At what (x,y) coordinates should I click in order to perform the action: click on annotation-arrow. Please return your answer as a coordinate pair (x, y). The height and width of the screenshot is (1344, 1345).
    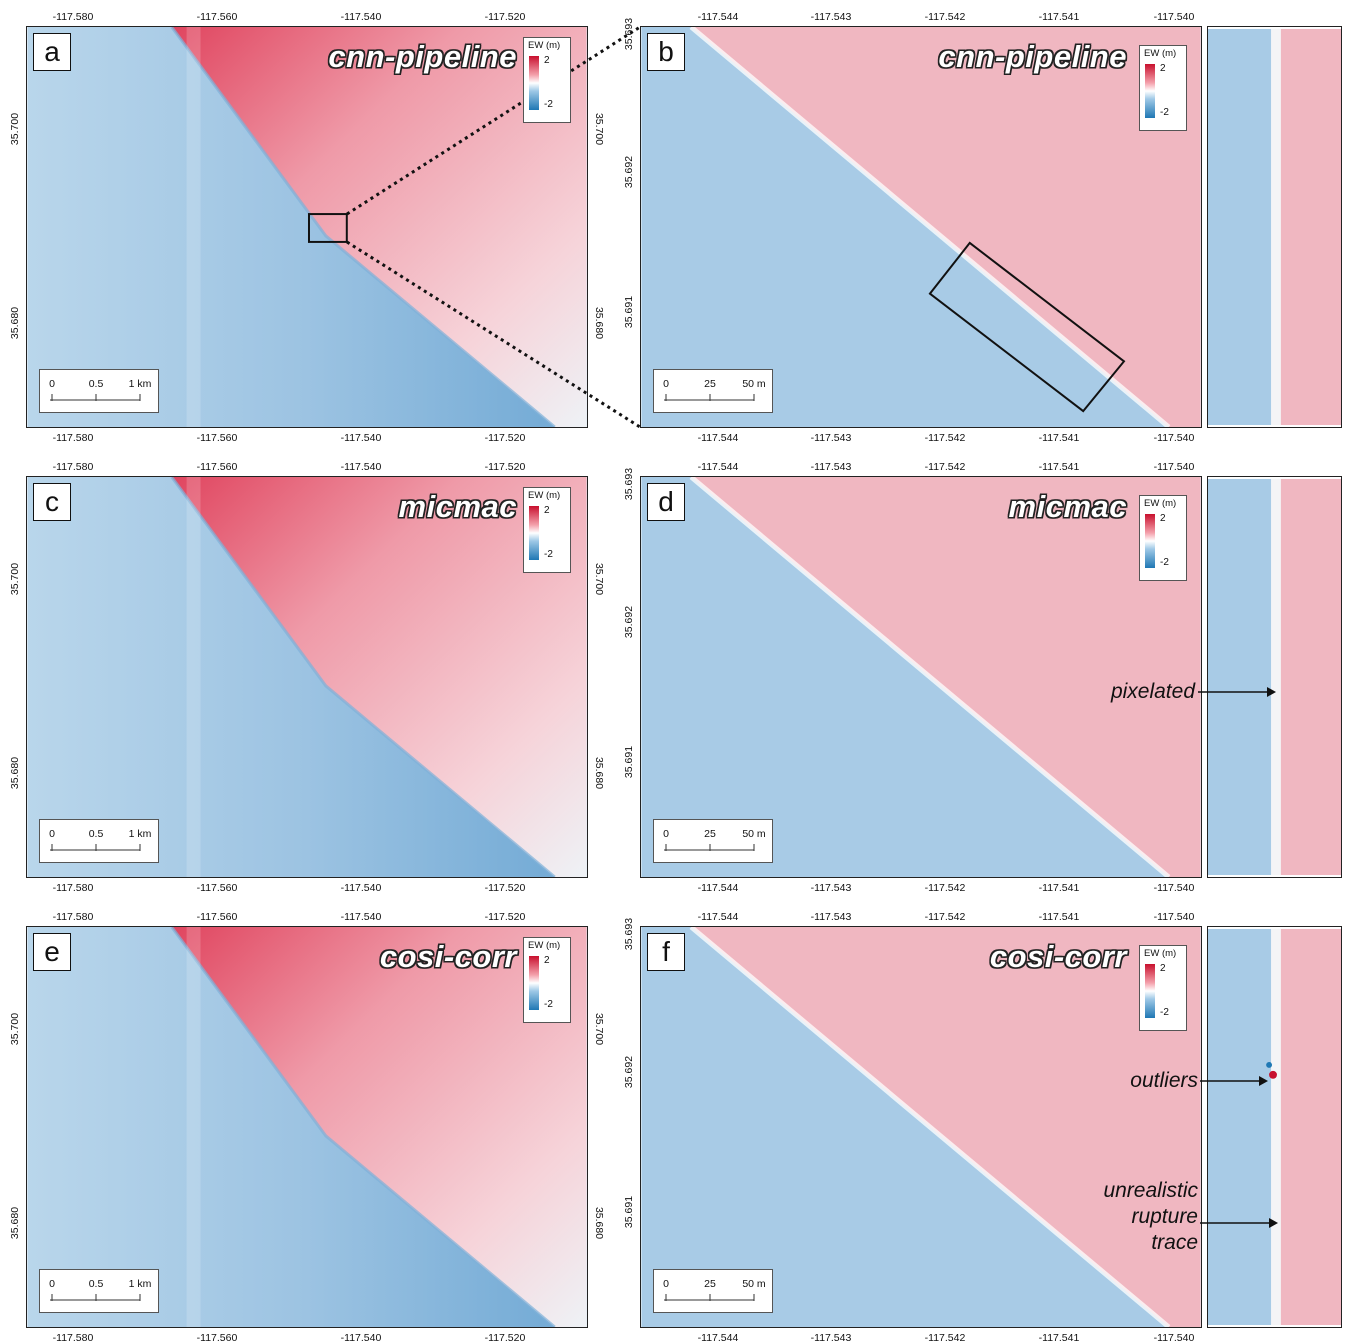
    Looking at the image, I should click on (1237, 692).